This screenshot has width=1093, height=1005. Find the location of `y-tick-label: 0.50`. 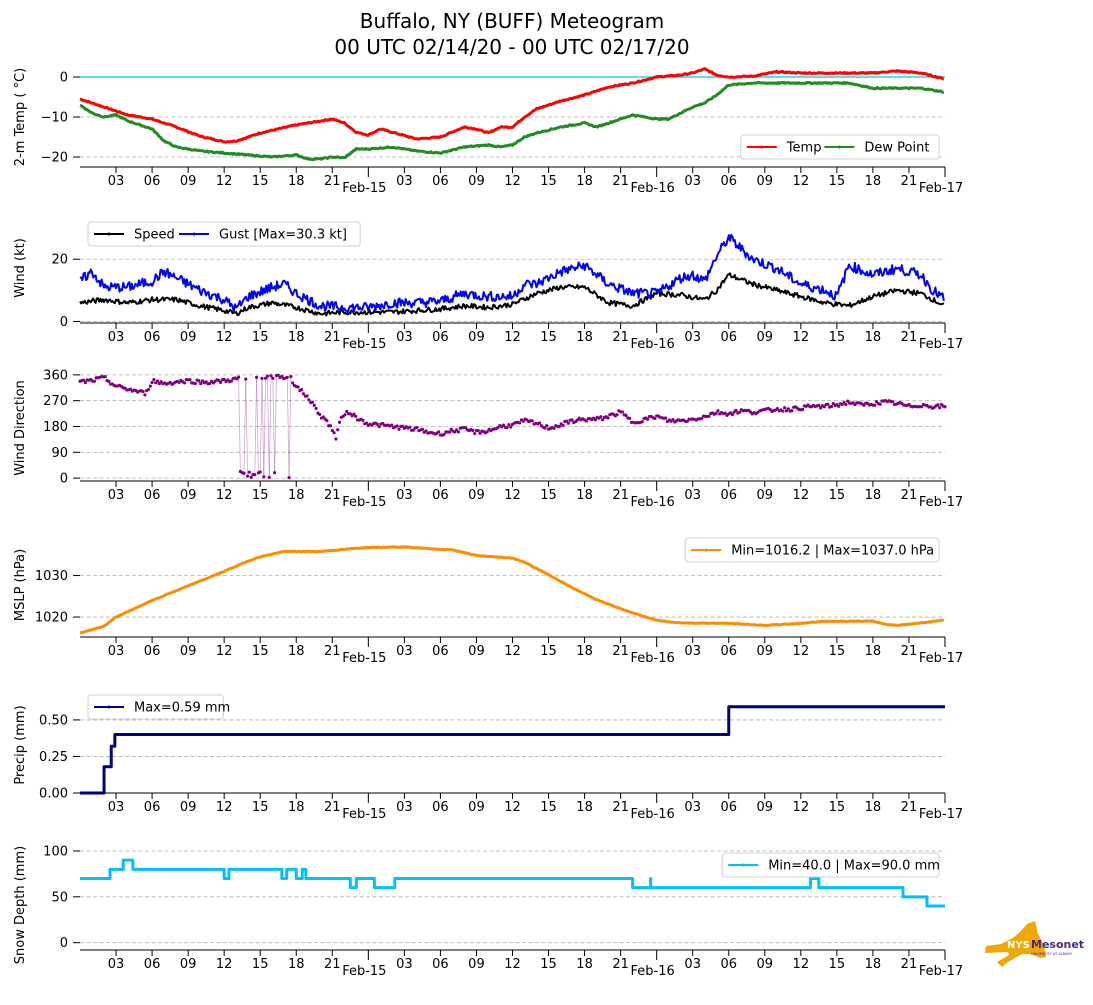

y-tick-label: 0.50 is located at coordinates (53, 720).